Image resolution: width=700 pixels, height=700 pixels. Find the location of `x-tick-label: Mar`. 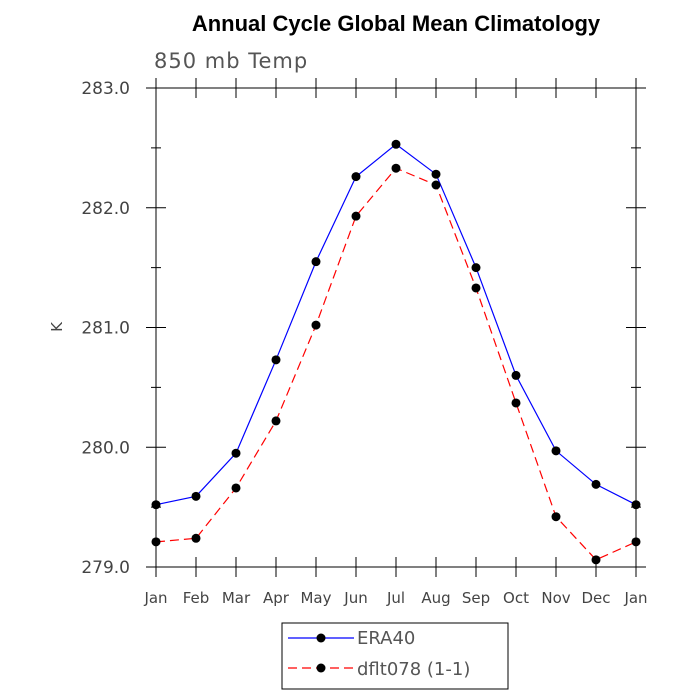

x-tick-label: Mar is located at coordinates (236, 598).